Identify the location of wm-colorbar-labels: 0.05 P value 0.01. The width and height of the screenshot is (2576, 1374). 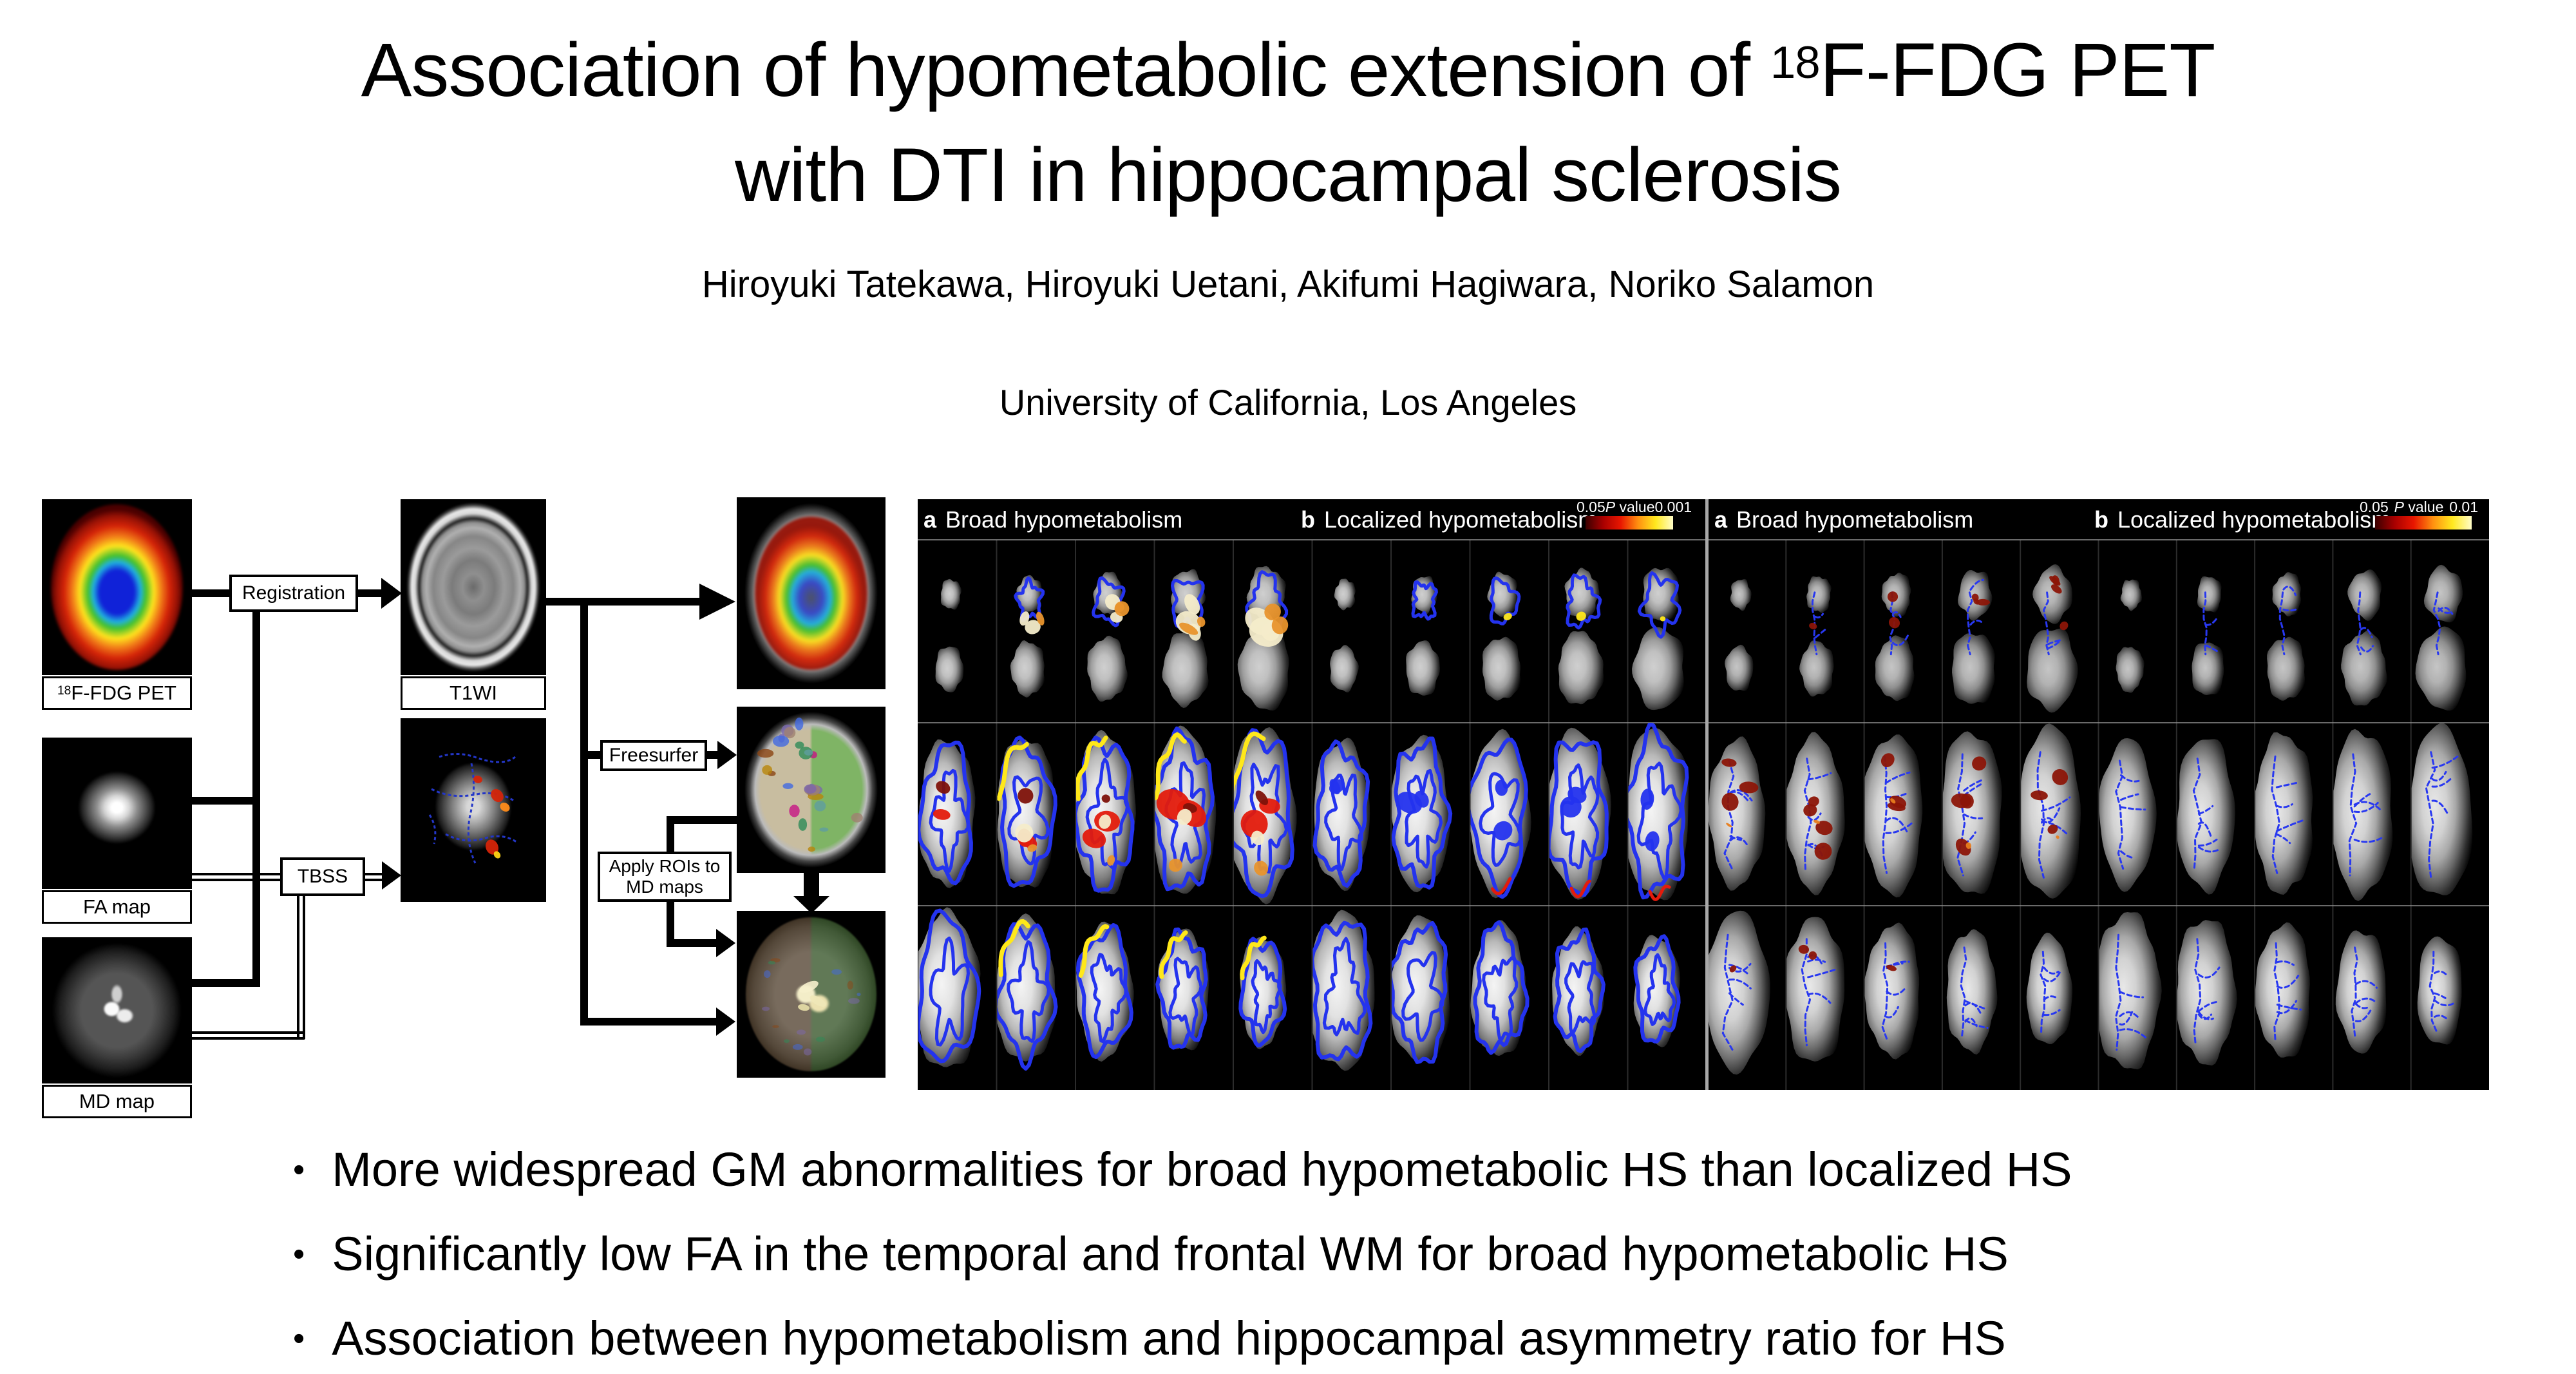
(2419, 508).